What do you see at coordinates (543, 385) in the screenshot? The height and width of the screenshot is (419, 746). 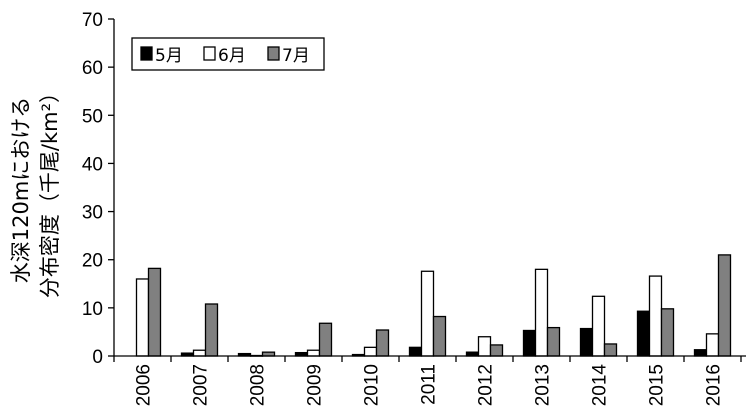 I see `x-tick-label-2013: 2013` at bounding box center [543, 385].